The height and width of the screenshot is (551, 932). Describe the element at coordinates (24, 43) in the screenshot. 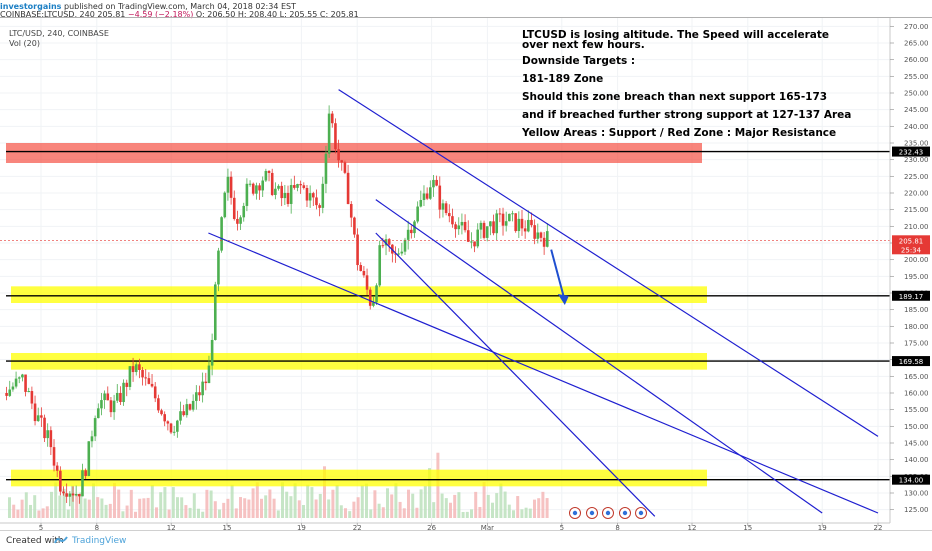

I see `legend-volume: Vol (20)` at that location.